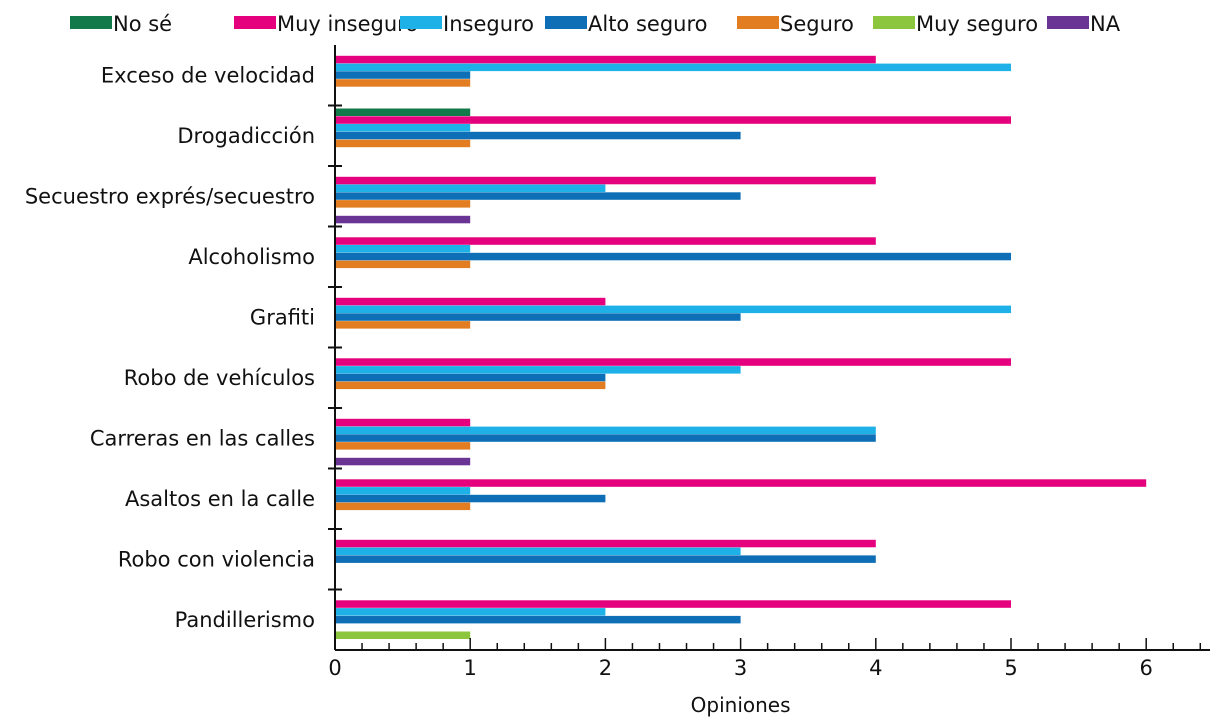 The image size is (1210, 721). What do you see at coordinates (605, 668) in the screenshot?
I see `x-tick-label: 2` at bounding box center [605, 668].